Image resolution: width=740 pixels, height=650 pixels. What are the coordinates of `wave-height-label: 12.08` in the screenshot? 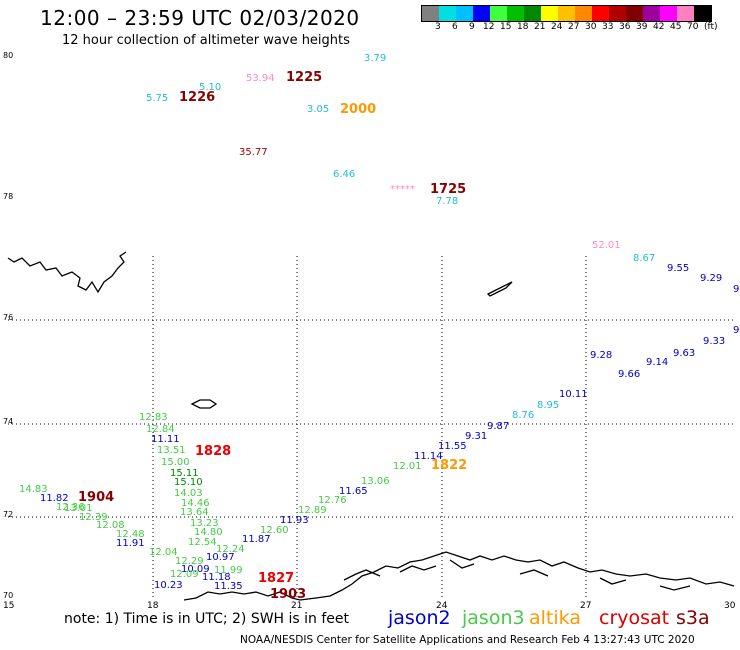 It's located at (110, 525).